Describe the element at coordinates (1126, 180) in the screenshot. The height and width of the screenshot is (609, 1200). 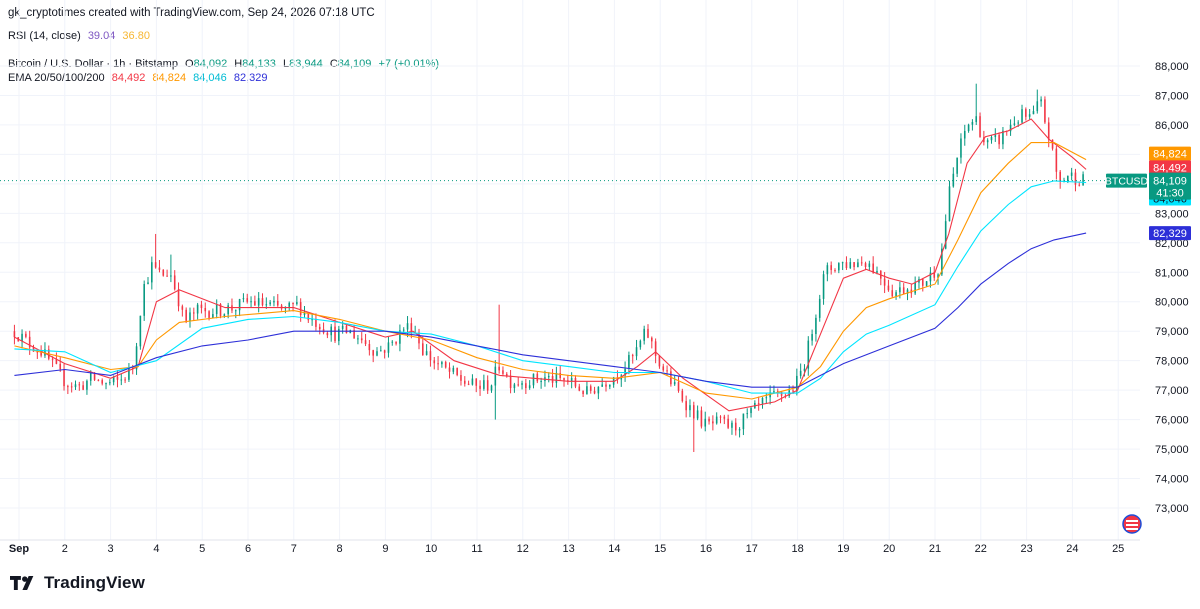
I see `ticker-tag-bg` at that location.